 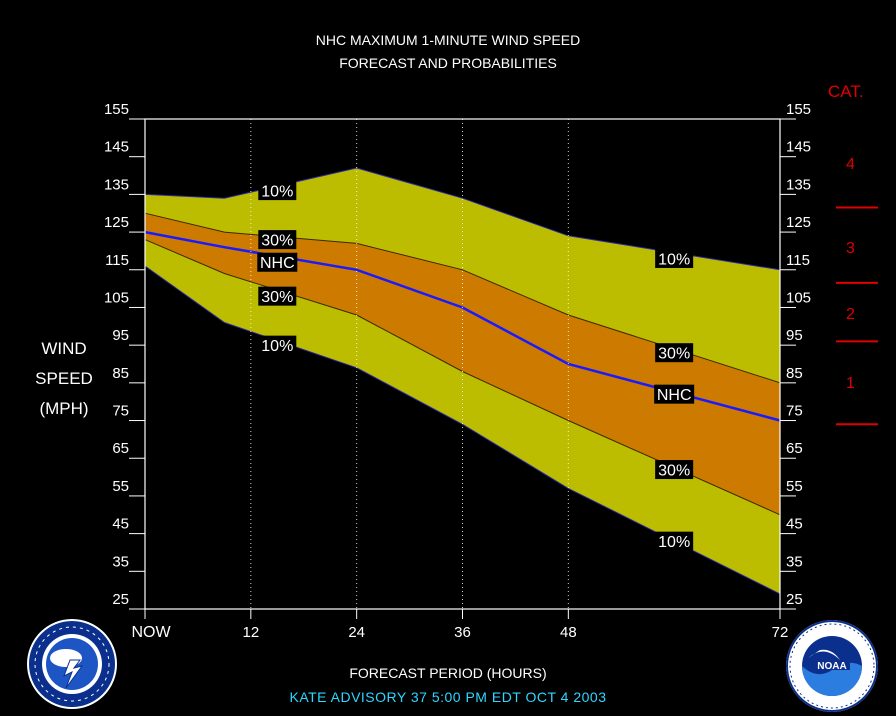 I want to click on y-tick-label-left: 125, so click(x=116, y=222).